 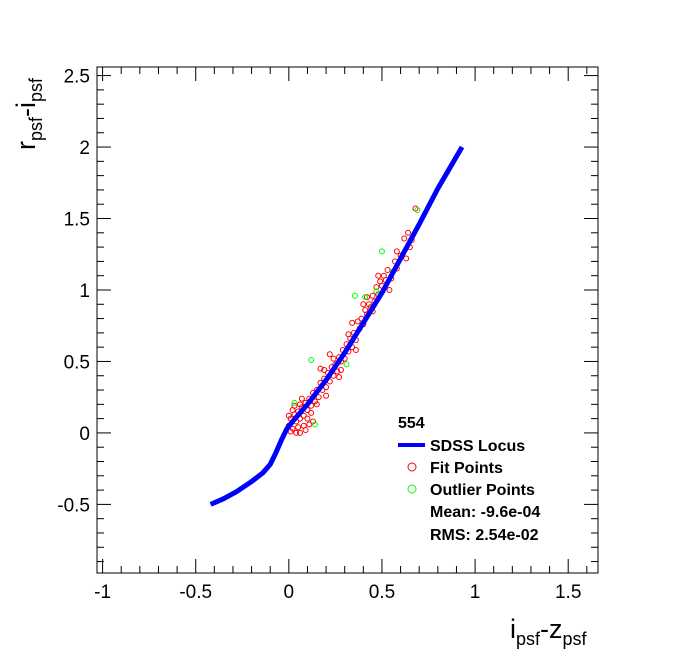 What do you see at coordinates (102, 592) in the screenshot?
I see `x-tick-label: -1` at bounding box center [102, 592].